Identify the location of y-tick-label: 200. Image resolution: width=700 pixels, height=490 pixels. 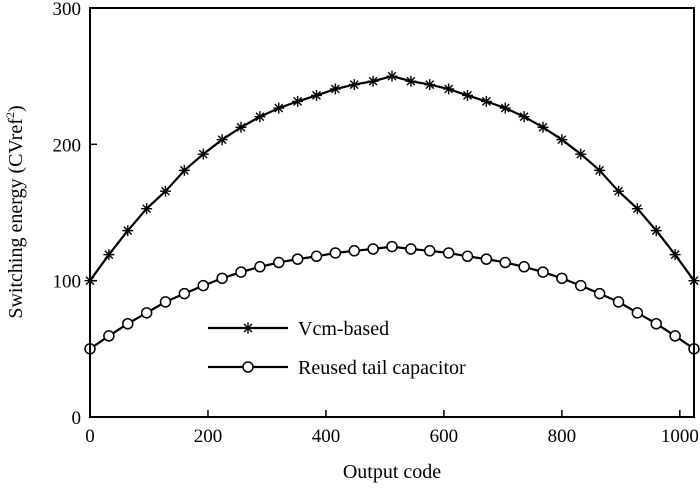
(67, 145).